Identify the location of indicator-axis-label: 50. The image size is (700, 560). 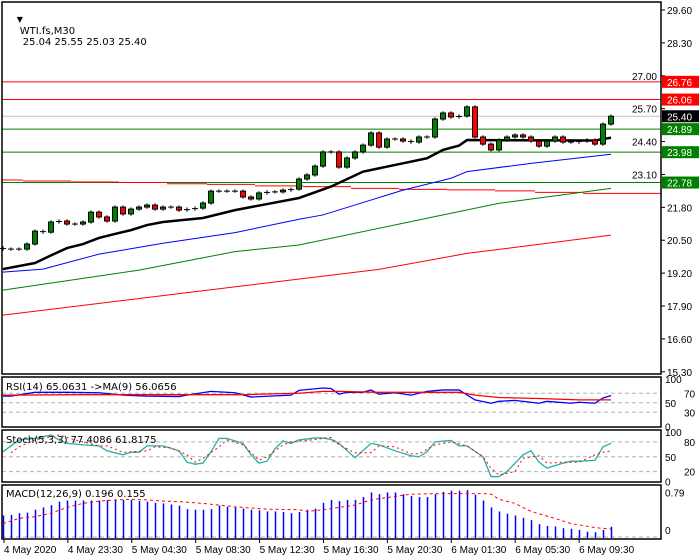
(671, 404).